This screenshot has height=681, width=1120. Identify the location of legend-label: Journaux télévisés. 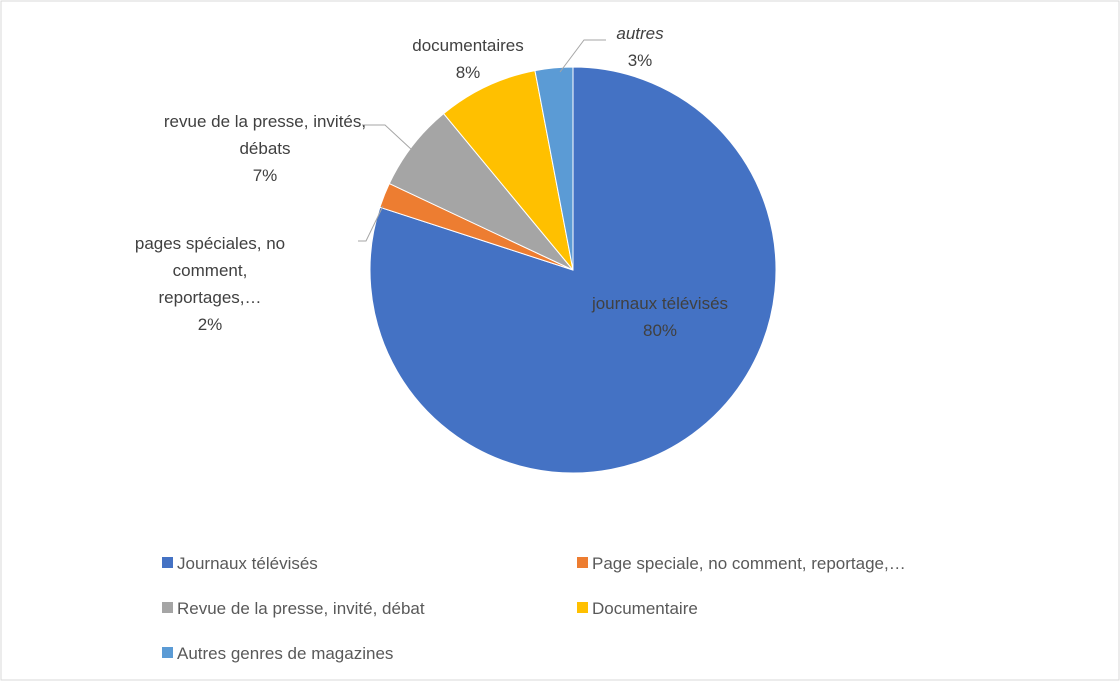
(247, 563).